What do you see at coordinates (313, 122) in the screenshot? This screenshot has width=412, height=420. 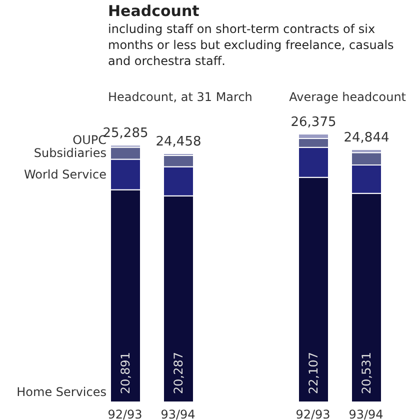 I see `total-label: 26,375` at bounding box center [313, 122].